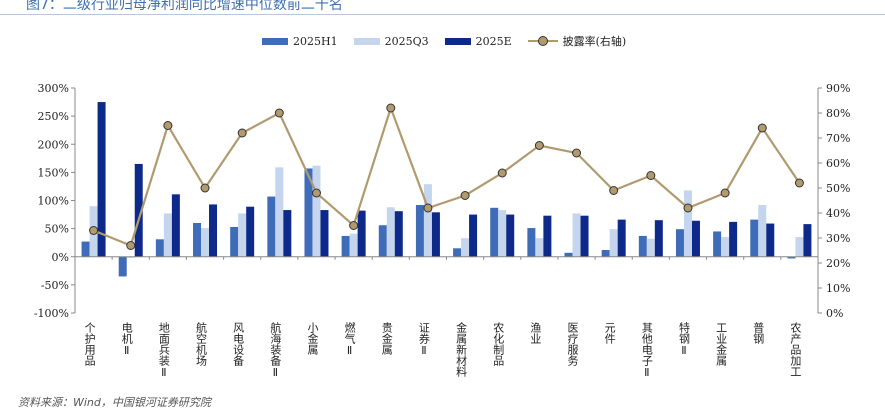  I want to click on y-left-tick-label: 100%, so click(53, 201).